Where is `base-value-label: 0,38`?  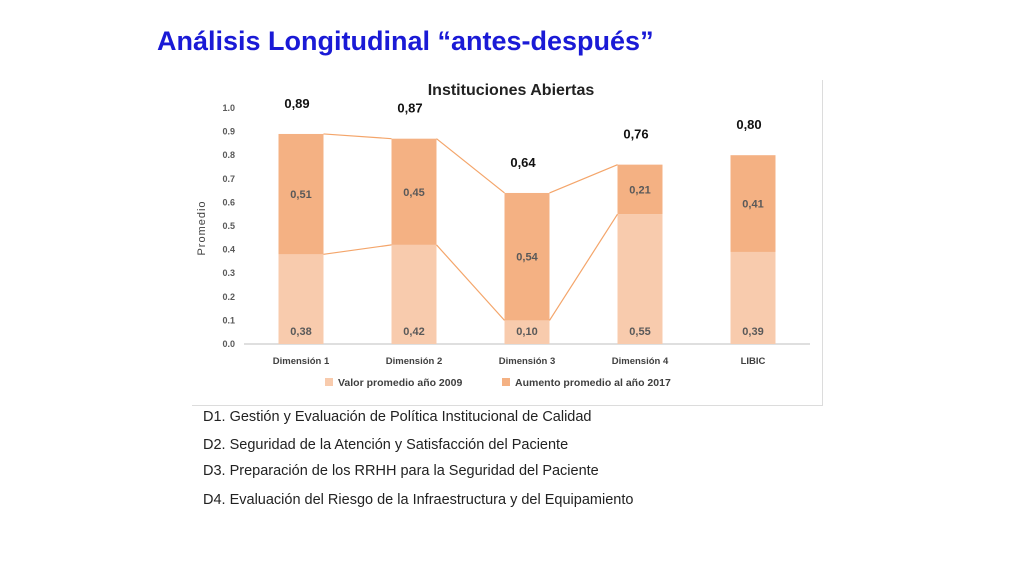 base-value-label: 0,38 is located at coordinates (300, 332).